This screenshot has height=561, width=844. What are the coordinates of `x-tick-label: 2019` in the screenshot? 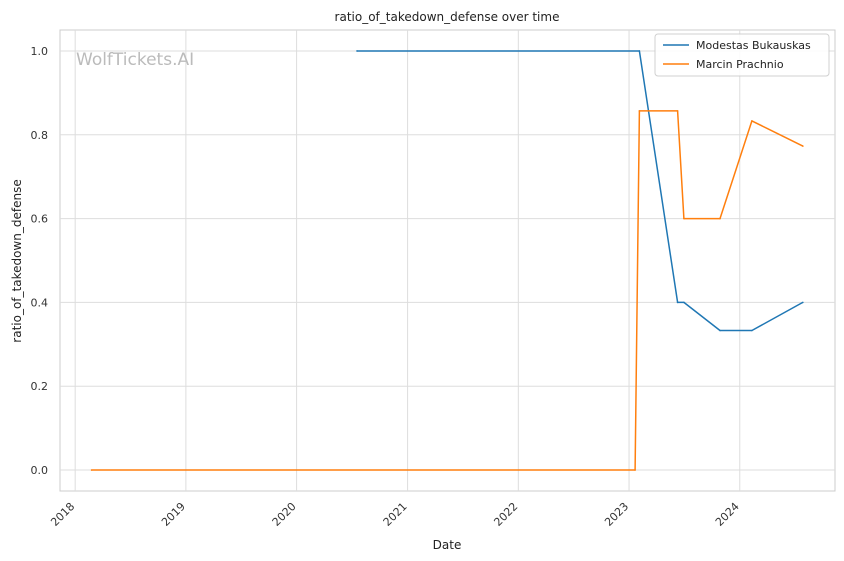 It's located at (173, 514).